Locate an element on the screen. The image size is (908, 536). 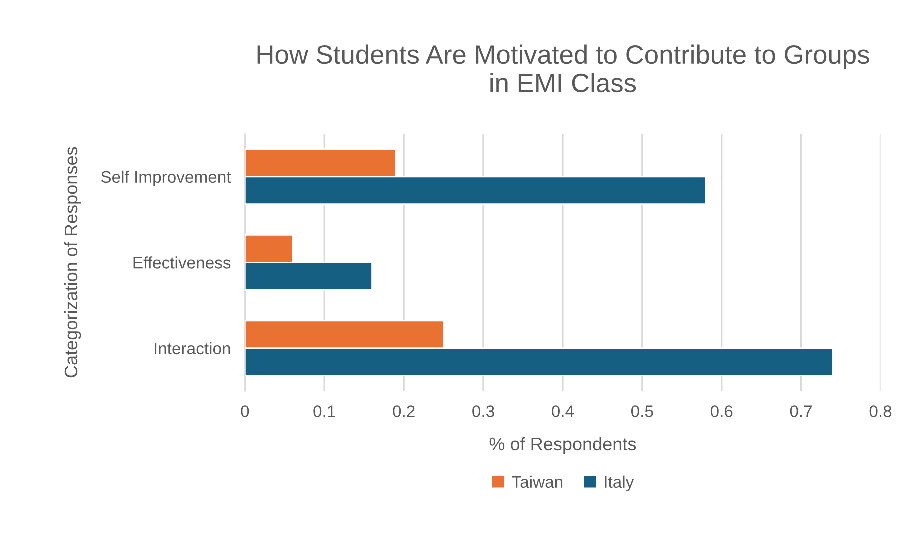
x-tick-label: 0.4 is located at coordinates (563, 412).